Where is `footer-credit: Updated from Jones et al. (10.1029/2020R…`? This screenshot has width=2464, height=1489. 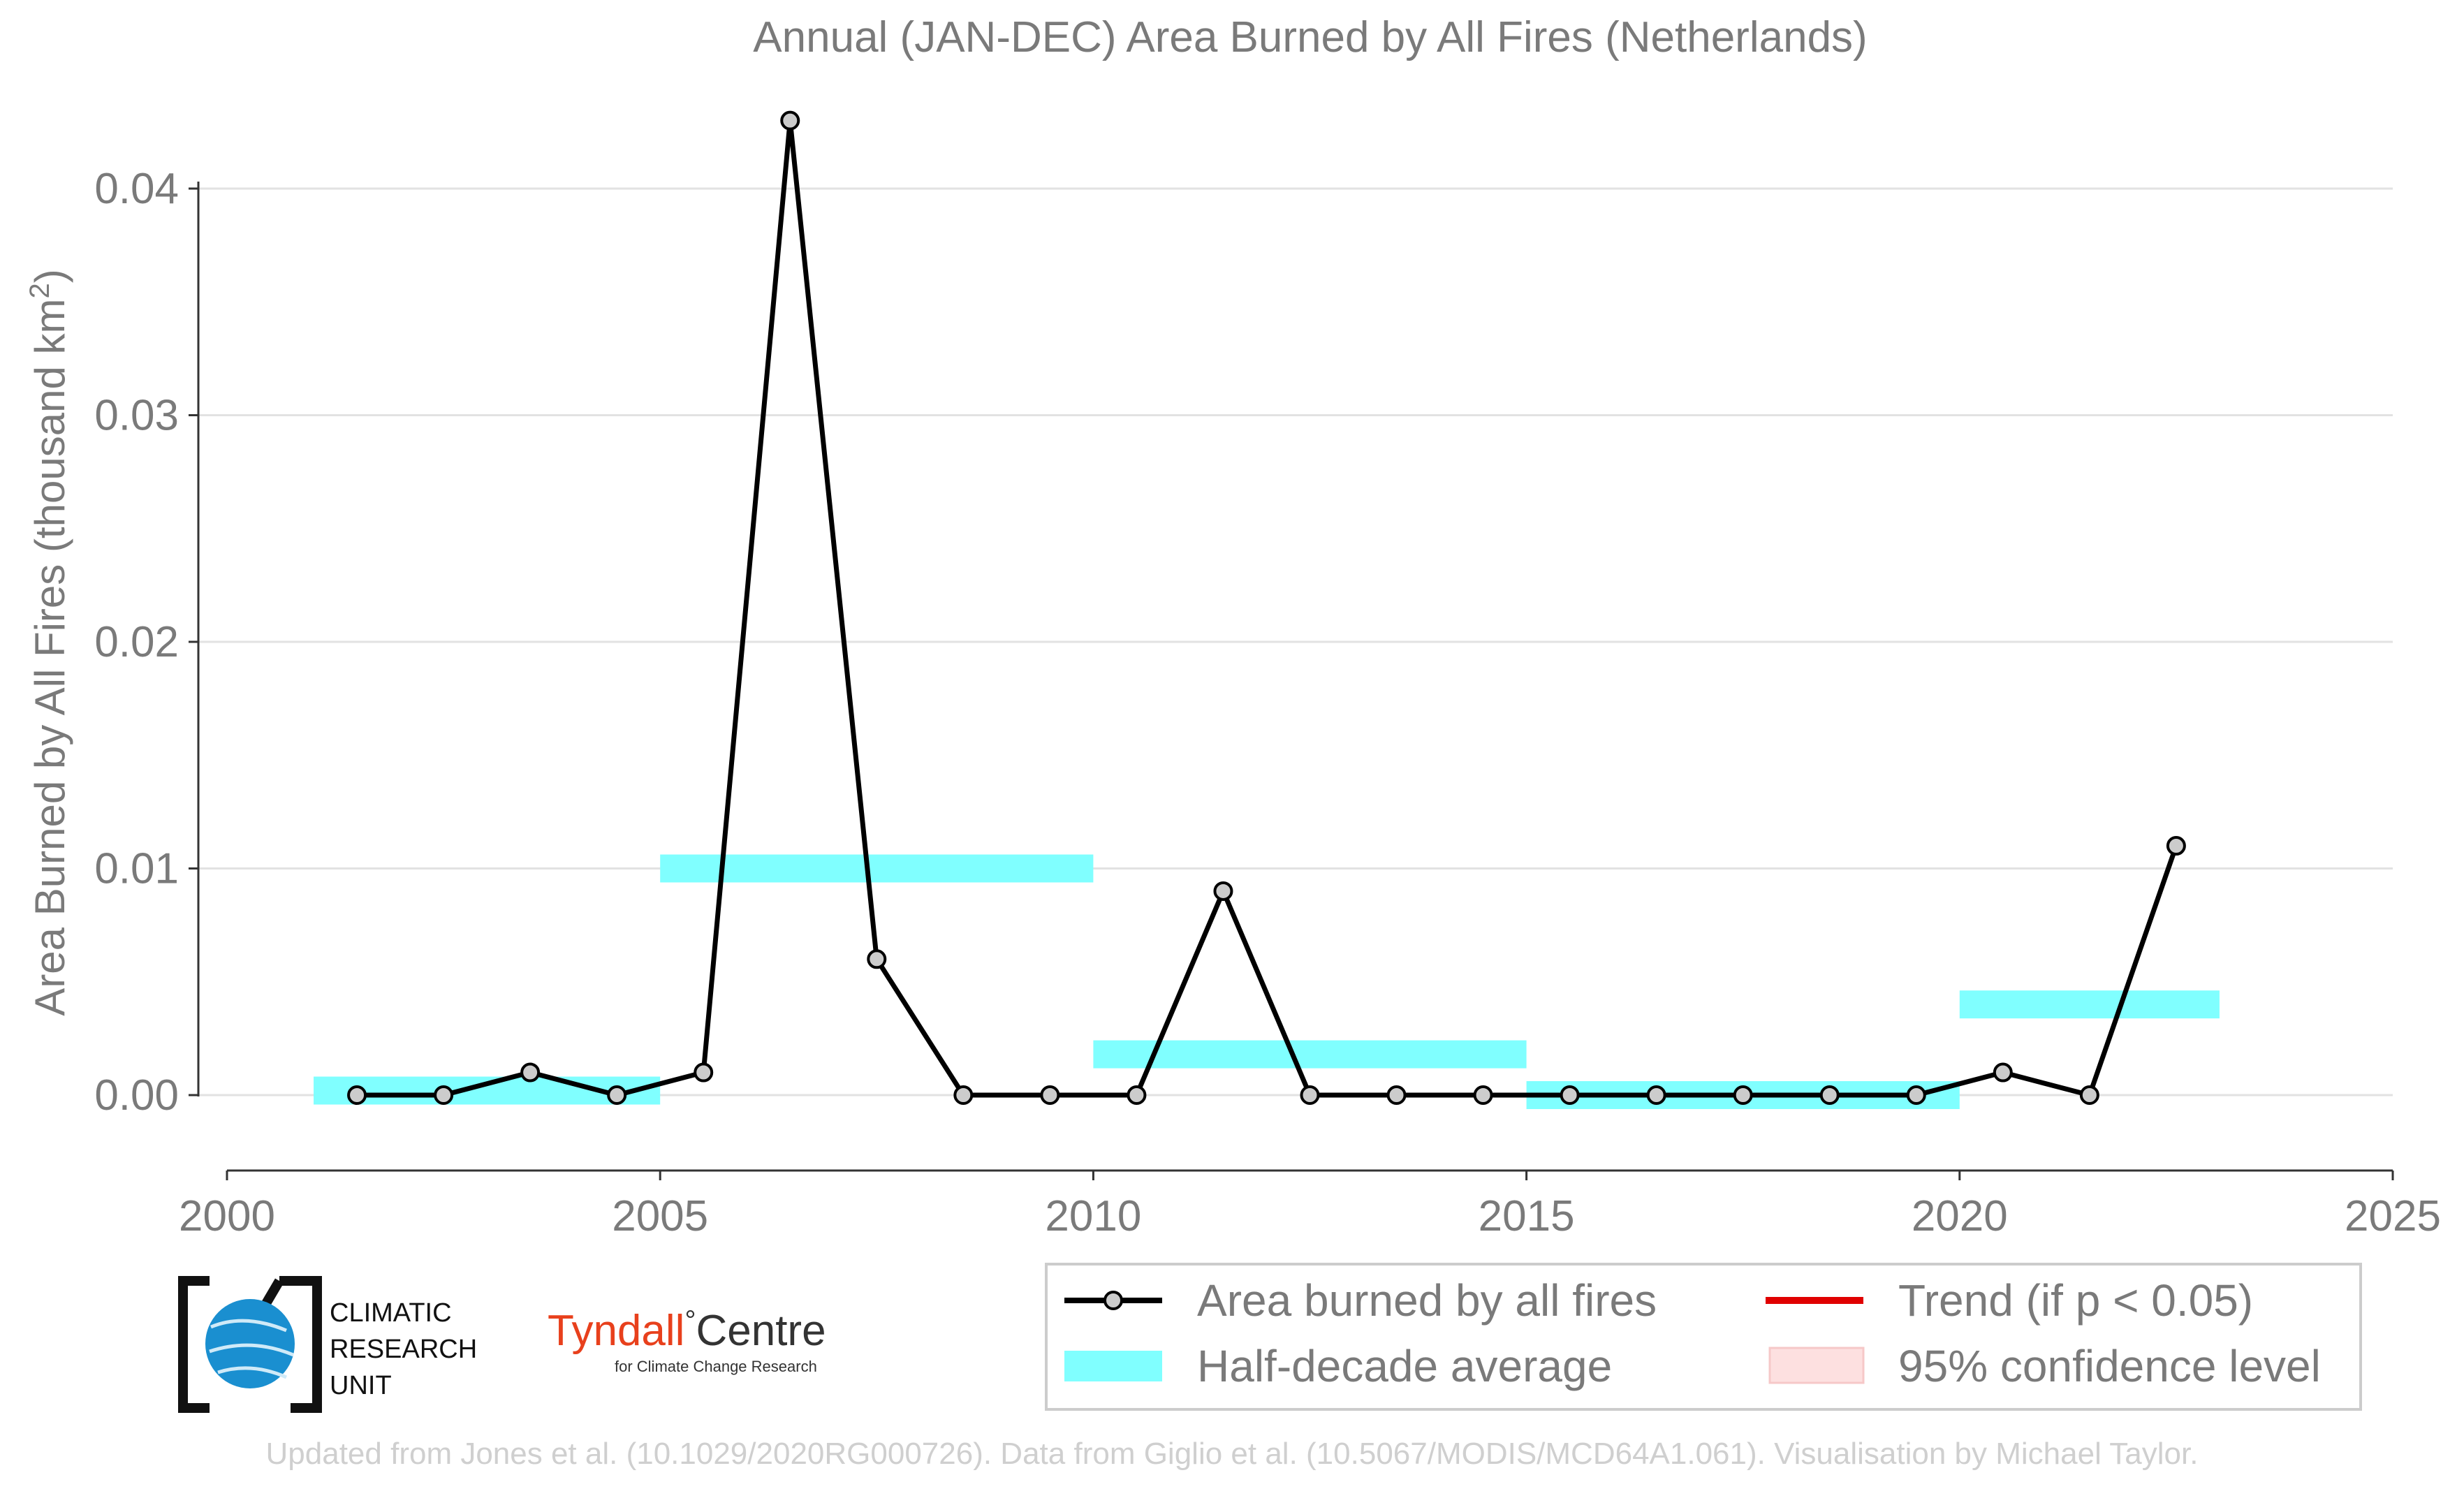
footer-credit: Updated from Jones et al. (10.1029/2020R… is located at coordinates (1232, 1454).